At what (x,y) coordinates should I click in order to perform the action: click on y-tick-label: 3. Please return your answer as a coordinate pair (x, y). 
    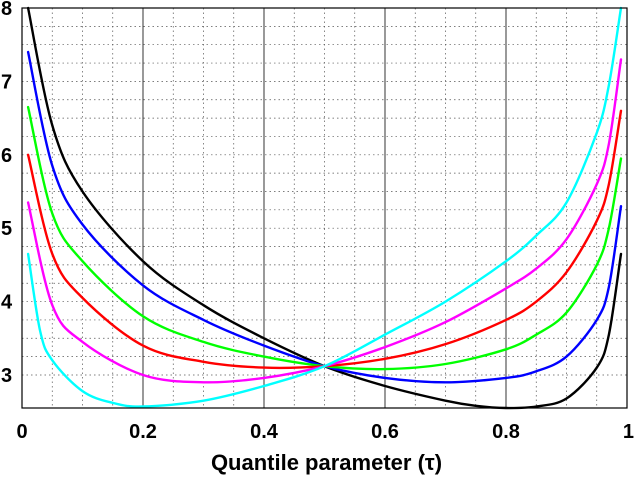
    Looking at the image, I should click on (6, 376).